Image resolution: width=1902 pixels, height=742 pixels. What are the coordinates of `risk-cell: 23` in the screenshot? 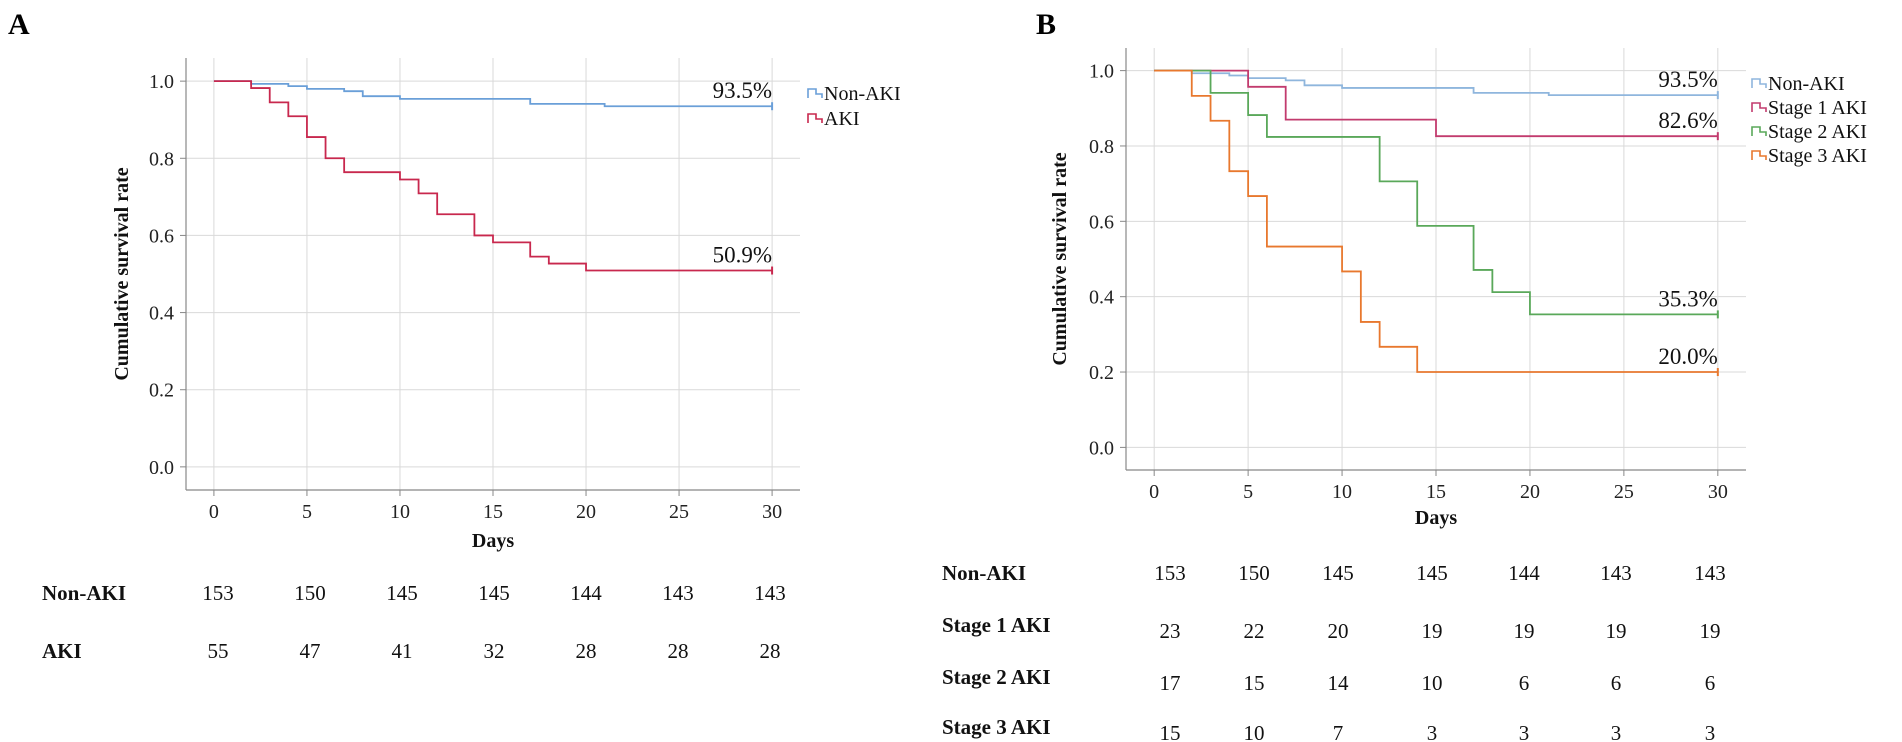 It's located at (1170, 631).